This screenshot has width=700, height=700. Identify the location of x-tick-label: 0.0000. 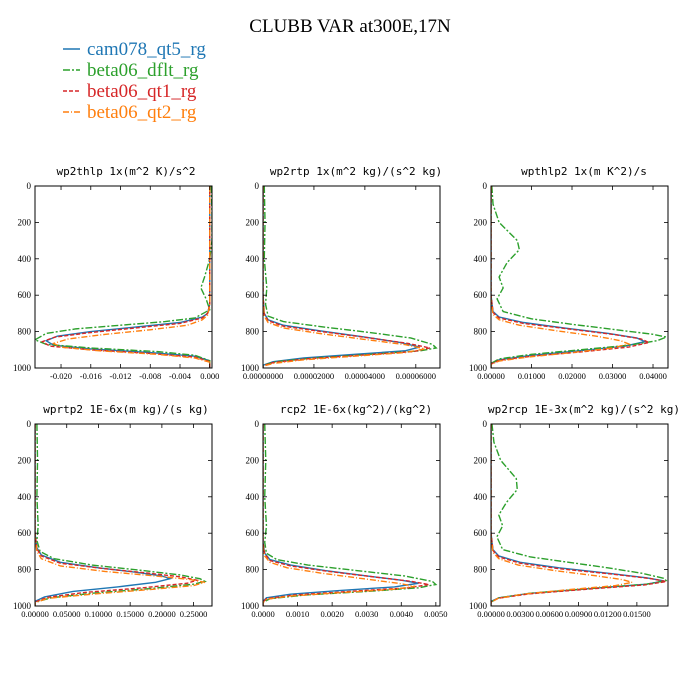
(262, 614).